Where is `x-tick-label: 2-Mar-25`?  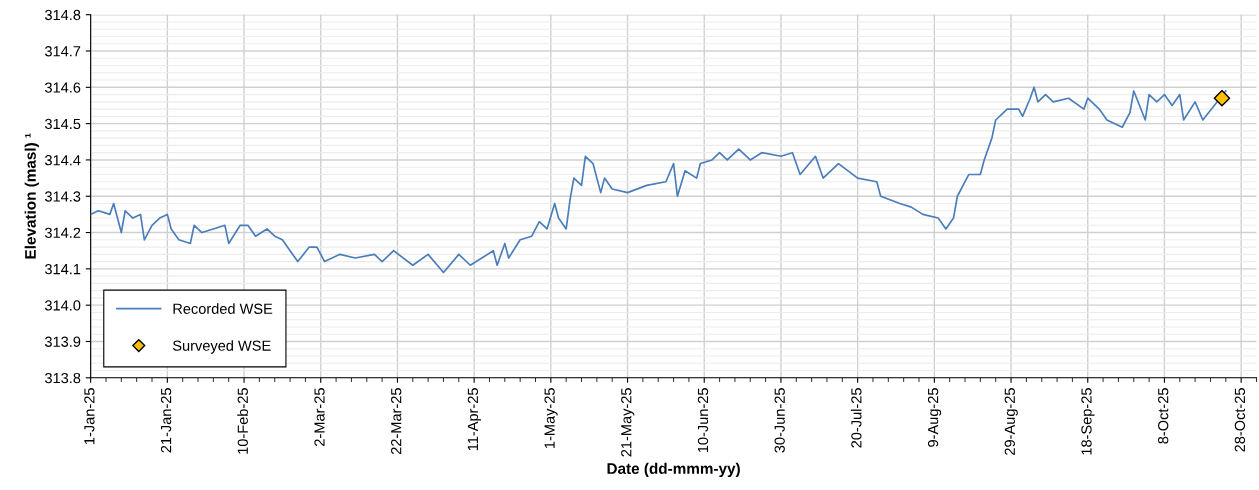 x-tick-label: 2-Mar-25 is located at coordinates (319, 417).